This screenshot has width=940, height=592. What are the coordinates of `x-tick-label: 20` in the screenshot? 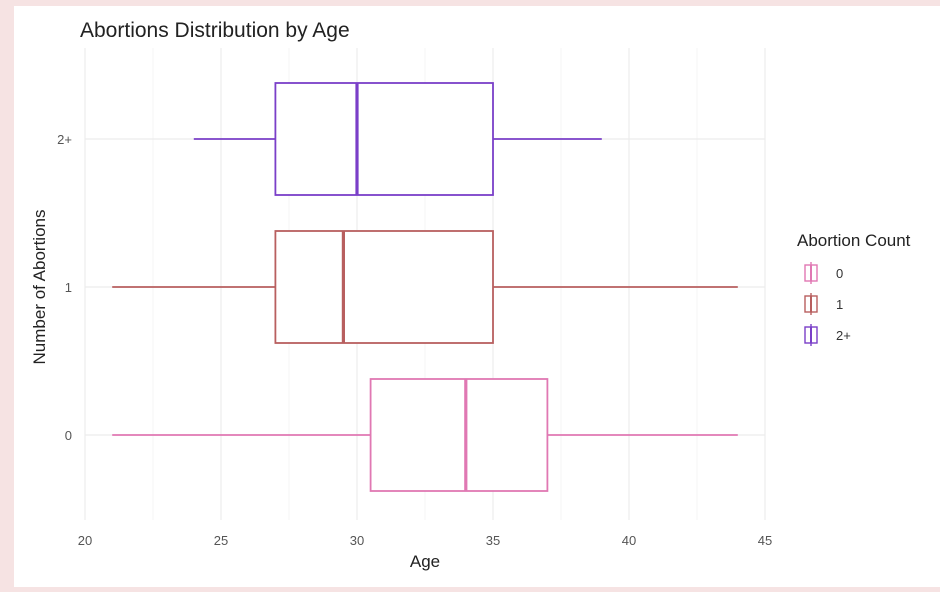 It's located at (85, 540).